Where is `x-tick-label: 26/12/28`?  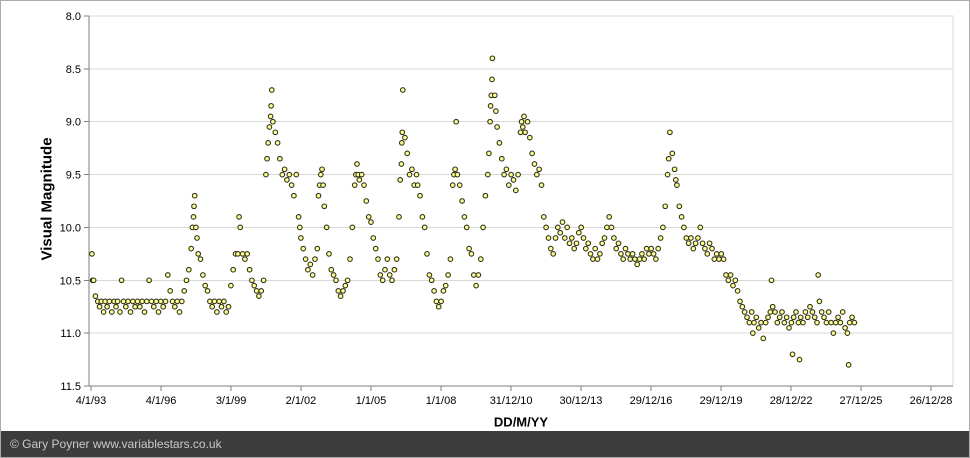
x-tick-label: 26/12/28 is located at coordinates (931, 401).